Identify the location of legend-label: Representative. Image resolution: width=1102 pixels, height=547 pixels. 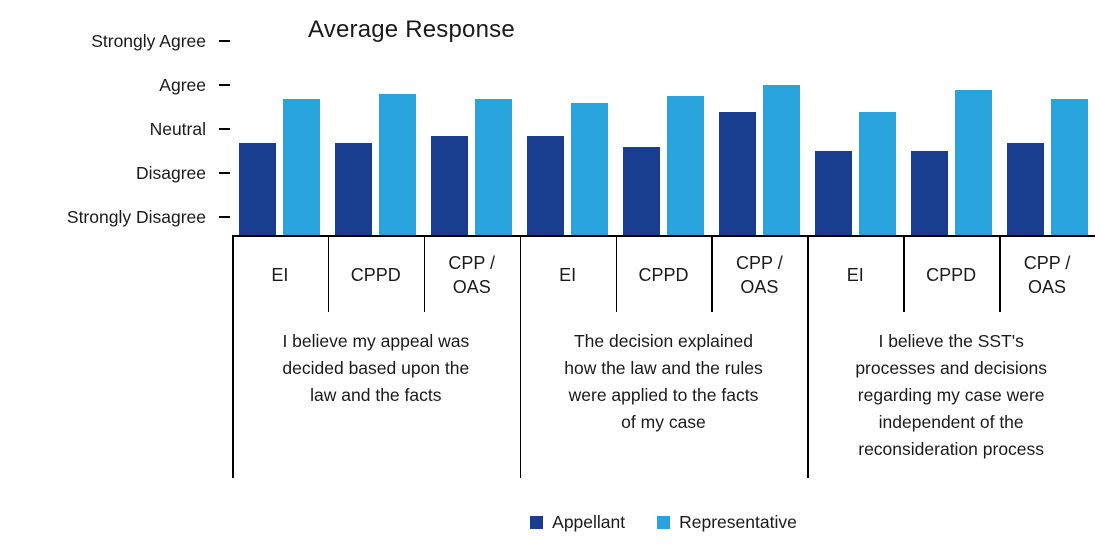
(738, 522).